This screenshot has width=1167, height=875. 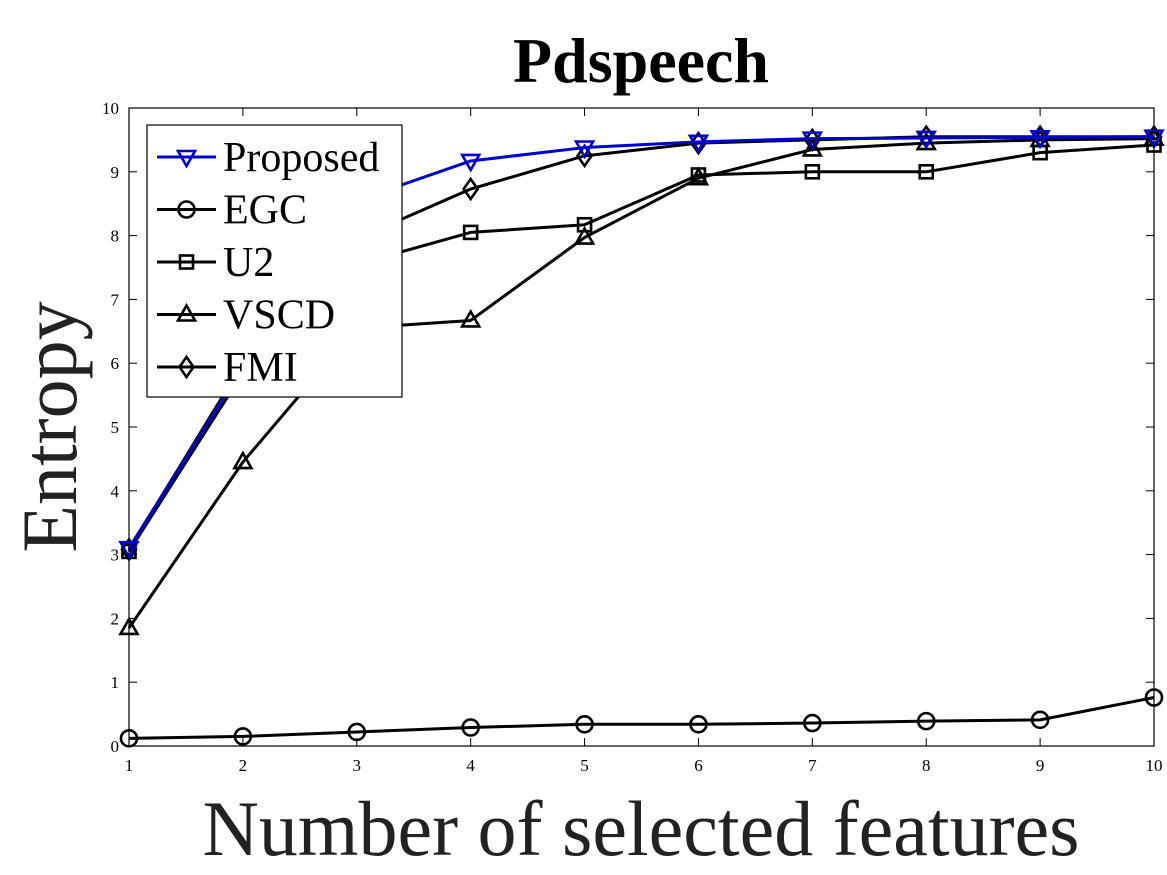 What do you see at coordinates (301, 158) in the screenshot?
I see `legend-label-proposed: Proposed` at bounding box center [301, 158].